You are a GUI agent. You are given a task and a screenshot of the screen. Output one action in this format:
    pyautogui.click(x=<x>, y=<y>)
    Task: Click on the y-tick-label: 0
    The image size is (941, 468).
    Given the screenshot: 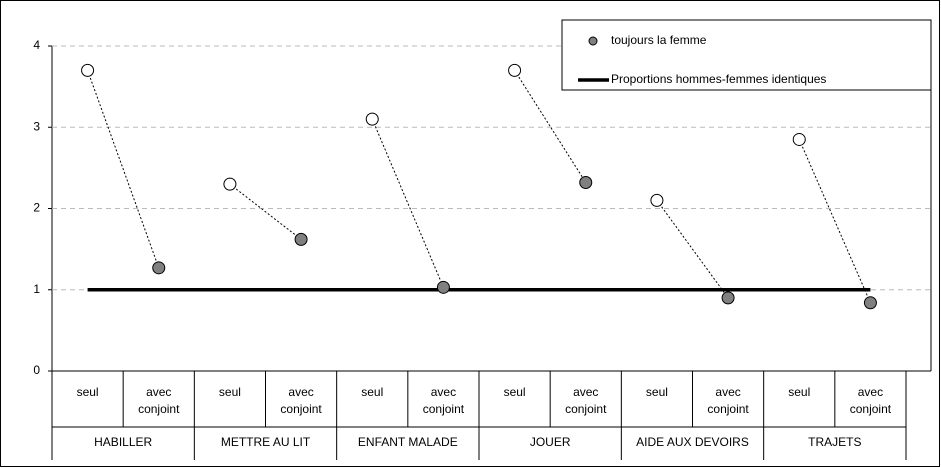 What is the action you would take?
    pyautogui.click(x=36, y=370)
    